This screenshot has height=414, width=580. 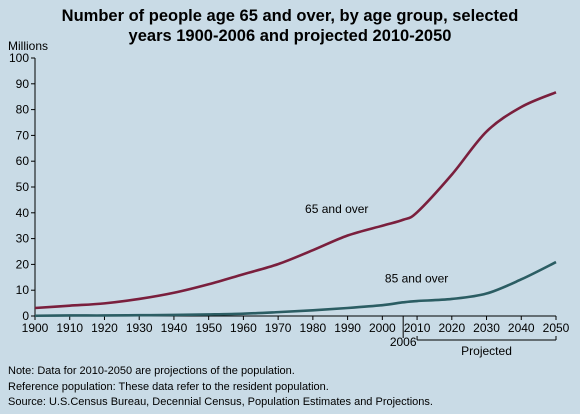 What do you see at coordinates (556, 328) in the screenshot?
I see `x-tick-label: 2050` at bounding box center [556, 328].